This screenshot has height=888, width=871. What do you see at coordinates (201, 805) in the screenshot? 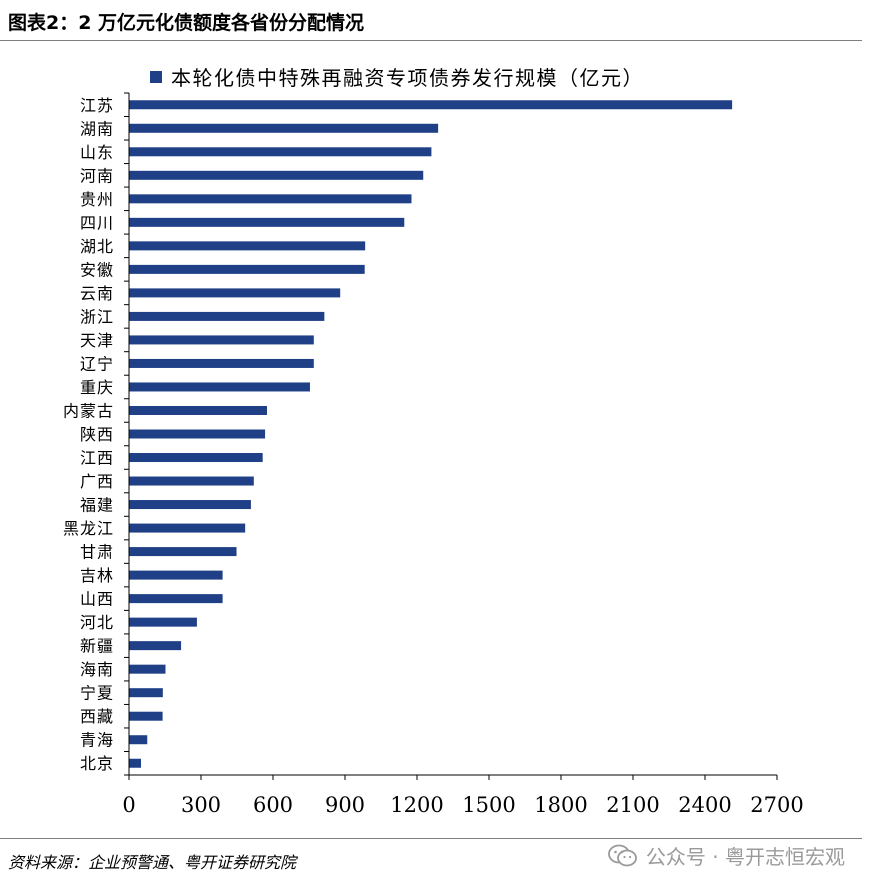
I see `x-tick-label: 300` at bounding box center [201, 805].